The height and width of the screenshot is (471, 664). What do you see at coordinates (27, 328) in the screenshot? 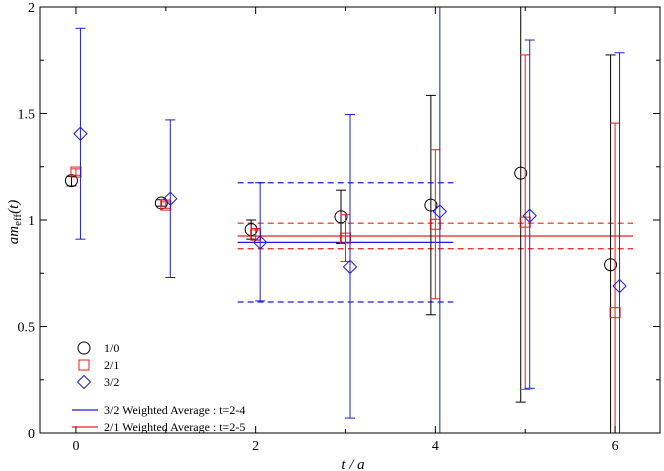
I see `y-tick-label: 0.5` at bounding box center [27, 328].